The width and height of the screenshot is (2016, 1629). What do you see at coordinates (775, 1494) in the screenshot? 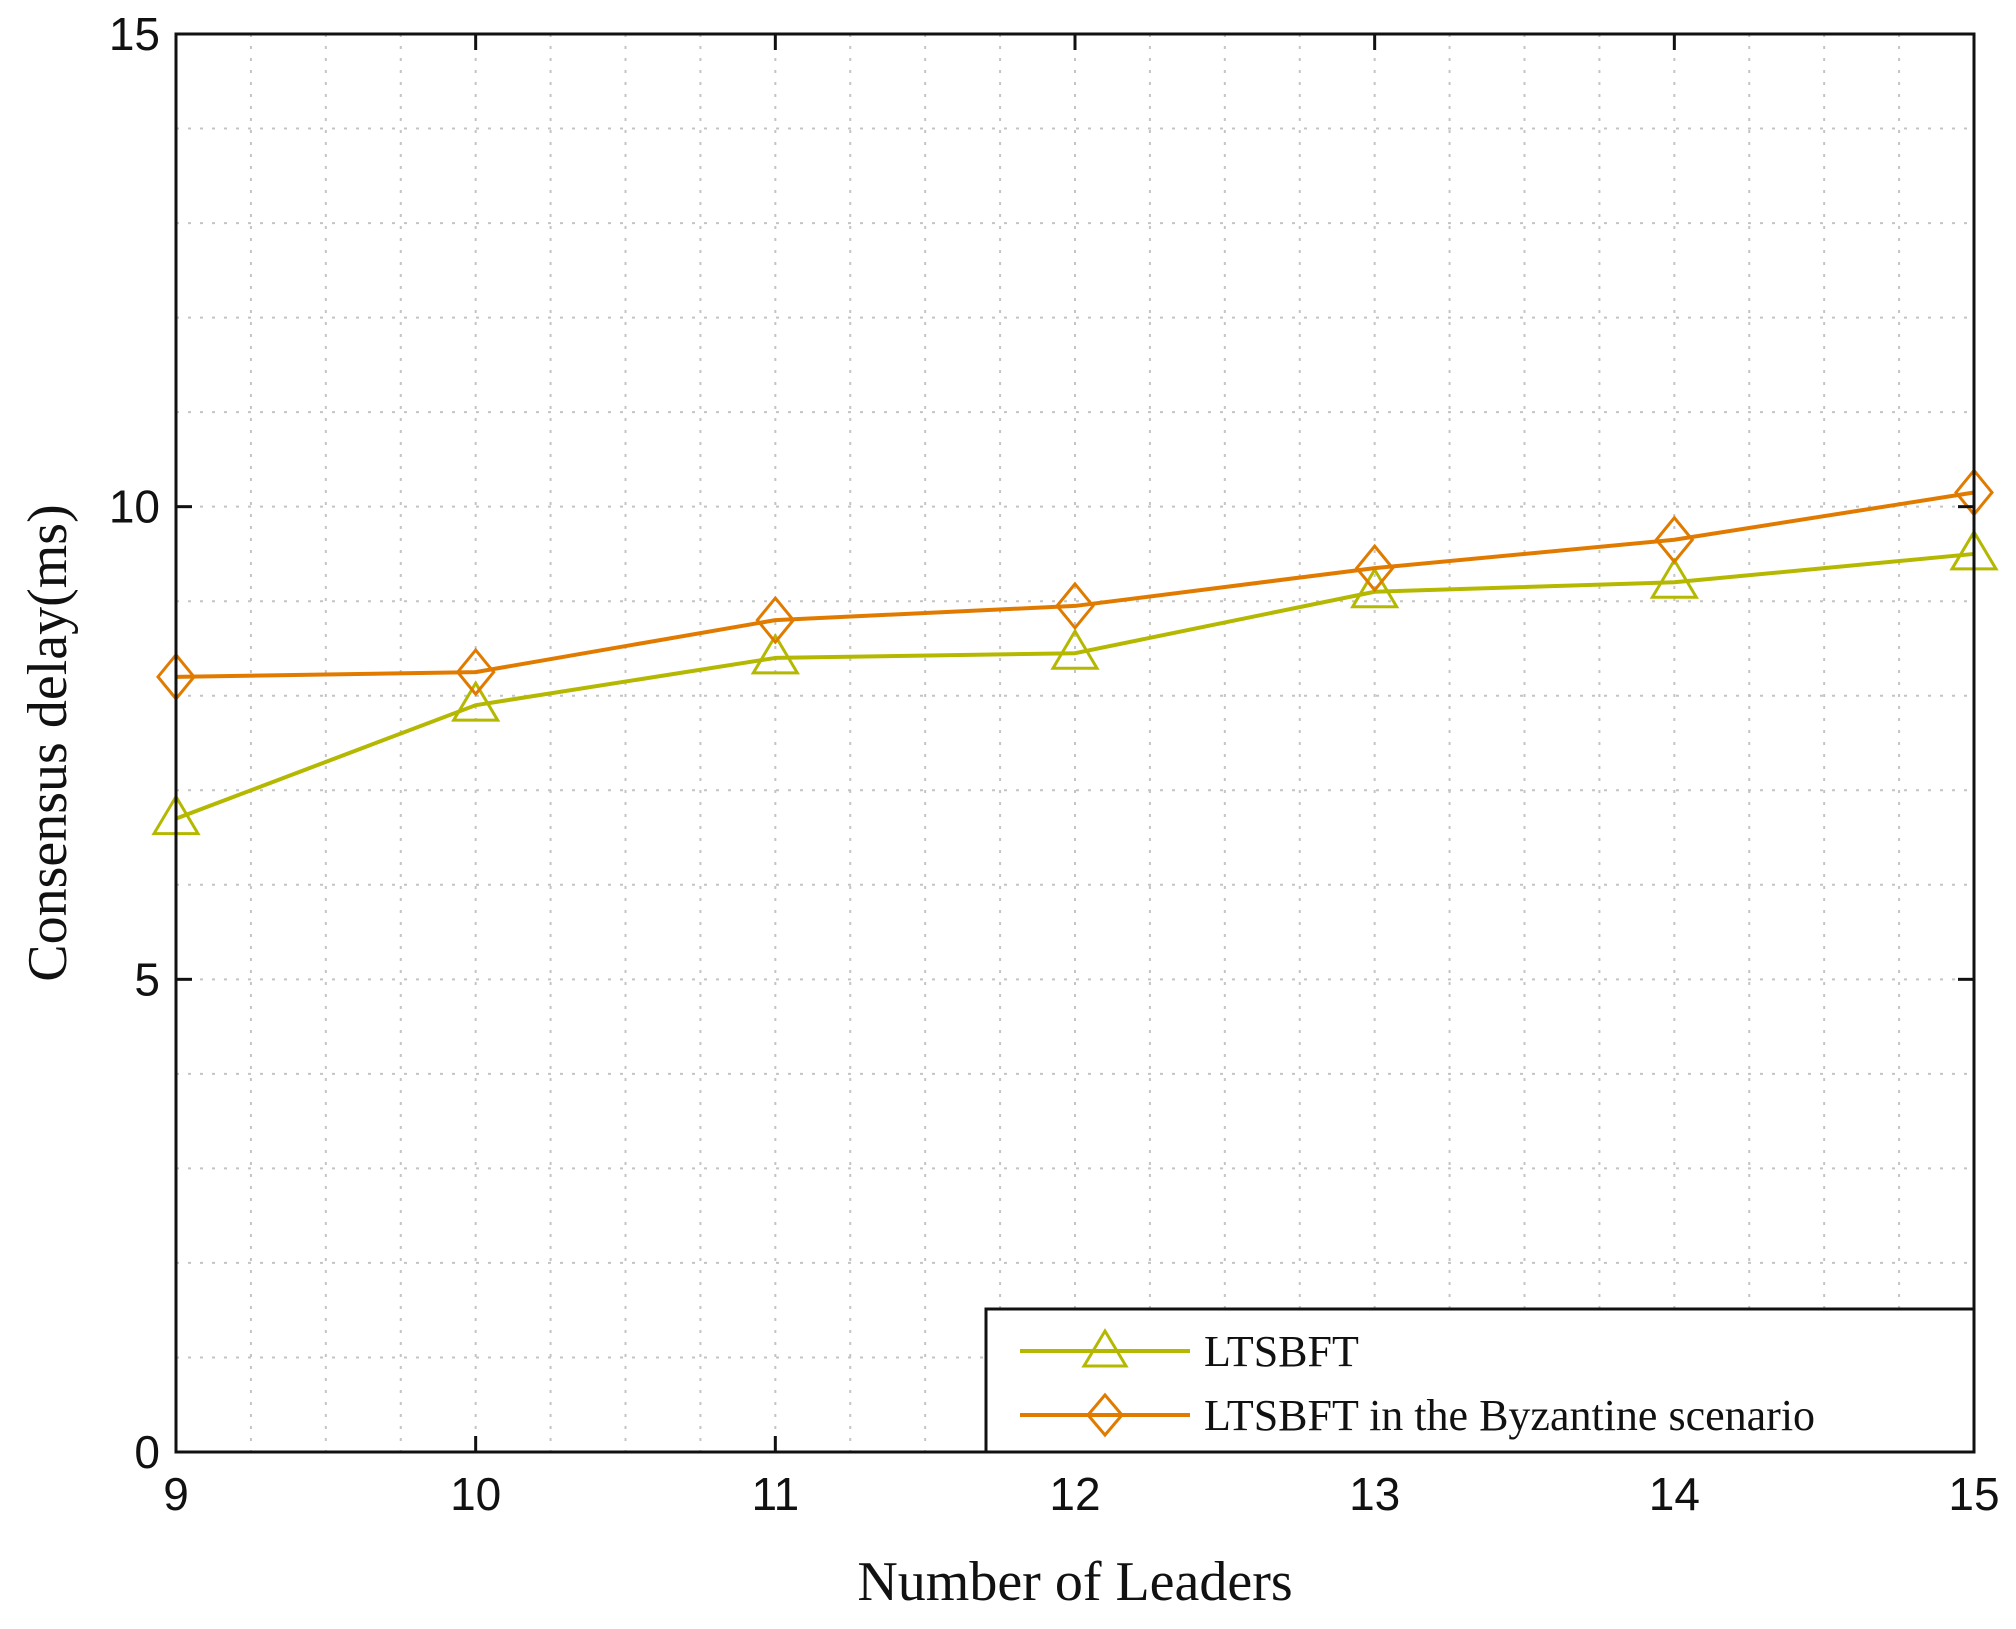
I see `x-tick-label: 11` at bounding box center [775, 1494].